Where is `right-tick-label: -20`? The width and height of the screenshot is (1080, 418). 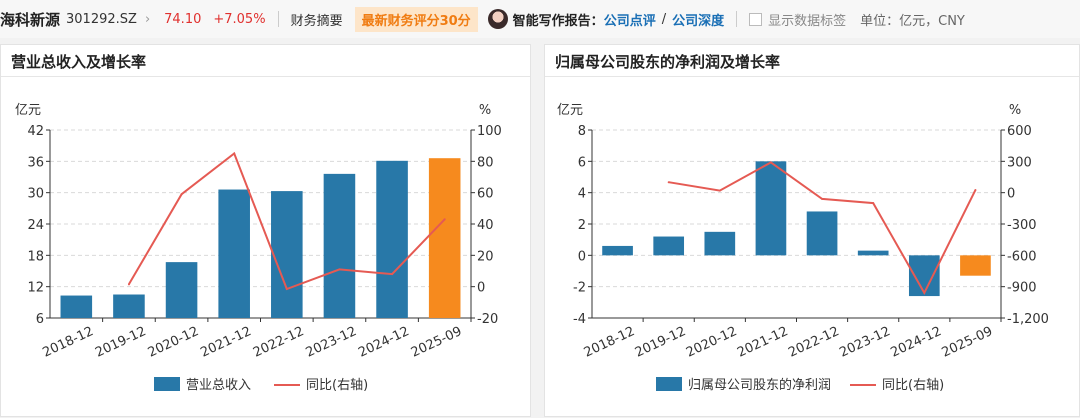 right-tick-label: -20 is located at coordinates (487, 319).